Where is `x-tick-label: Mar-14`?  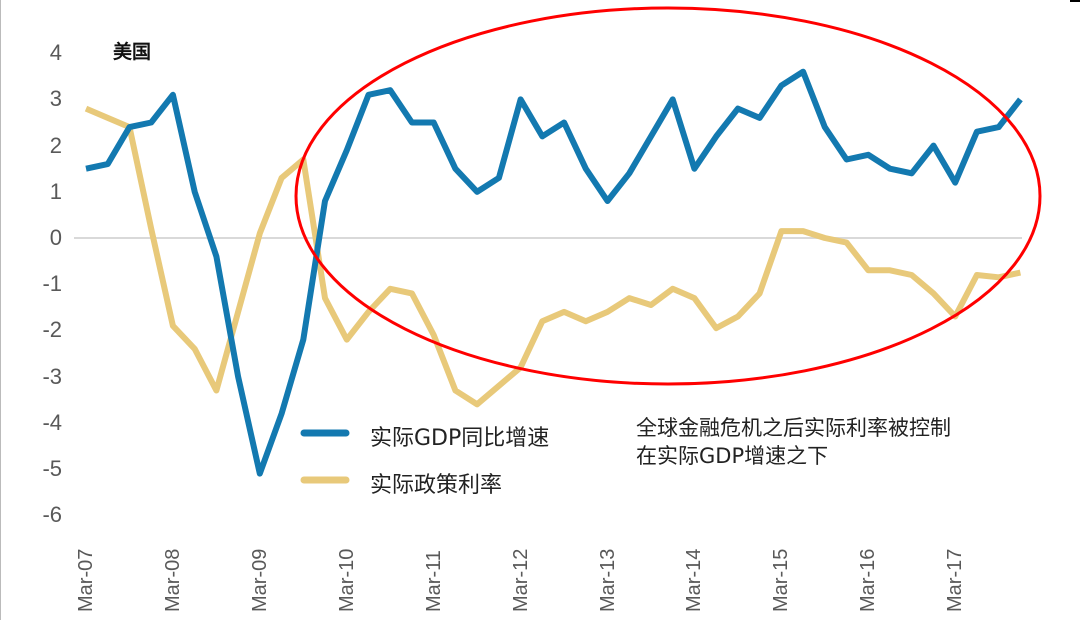
x-tick-label: Mar-14 is located at coordinates (694, 580).